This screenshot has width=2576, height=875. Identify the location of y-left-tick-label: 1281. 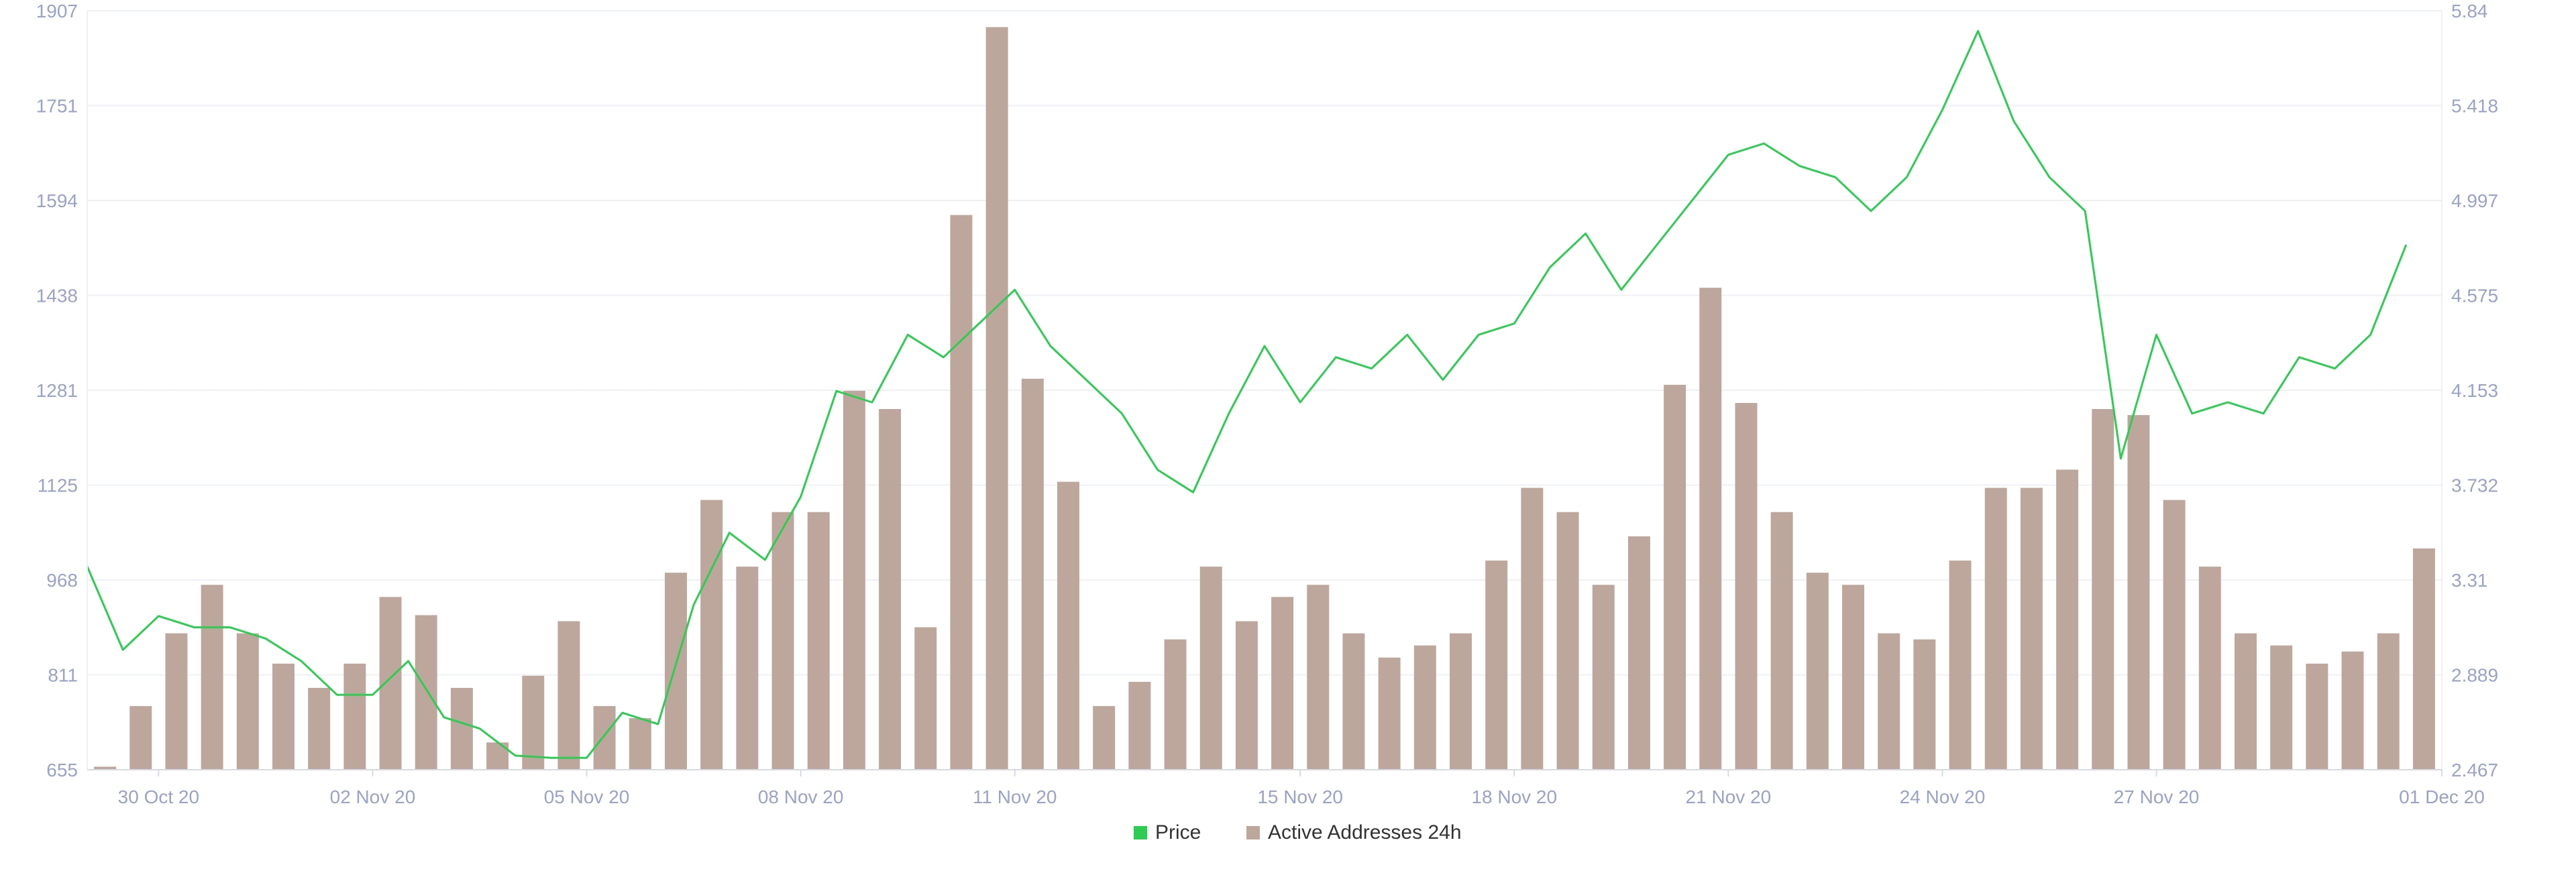
(57, 390).